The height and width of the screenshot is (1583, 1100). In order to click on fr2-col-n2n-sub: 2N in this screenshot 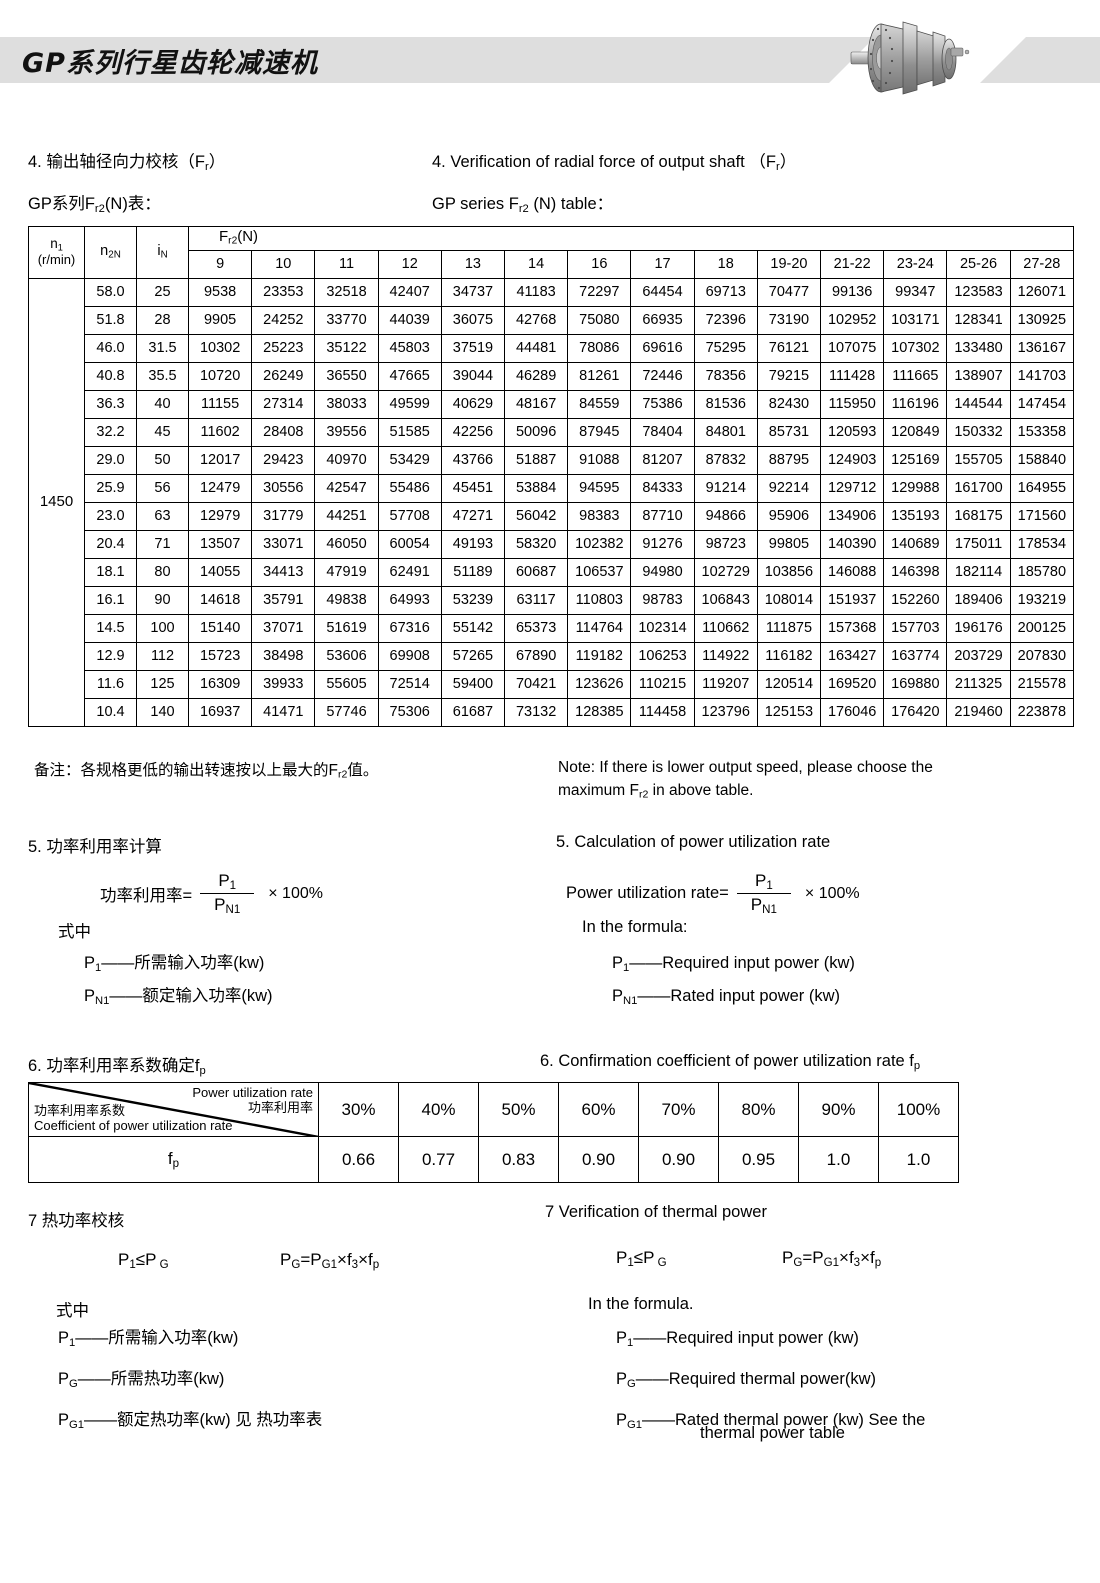, I will do `click(114, 255)`.